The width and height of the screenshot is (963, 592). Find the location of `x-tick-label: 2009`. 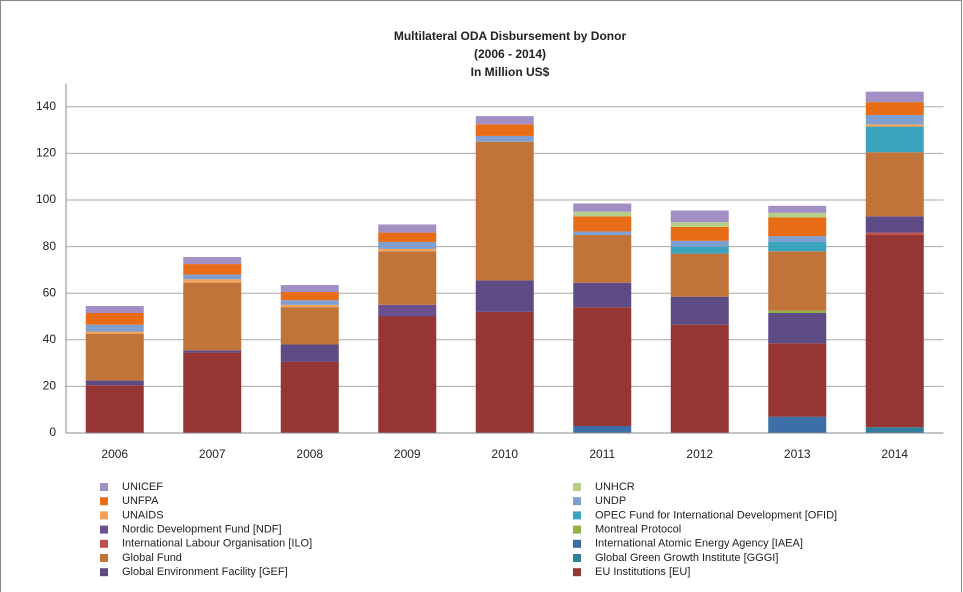

x-tick-label: 2009 is located at coordinates (407, 454).